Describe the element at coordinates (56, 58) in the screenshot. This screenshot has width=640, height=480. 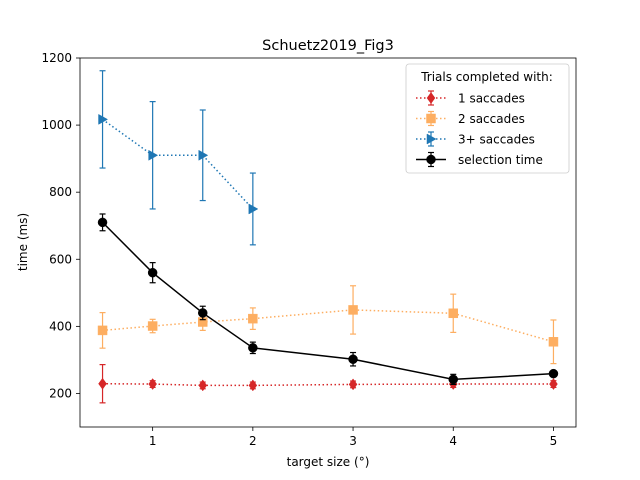
I see `y-tick-label: 1200` at that location.